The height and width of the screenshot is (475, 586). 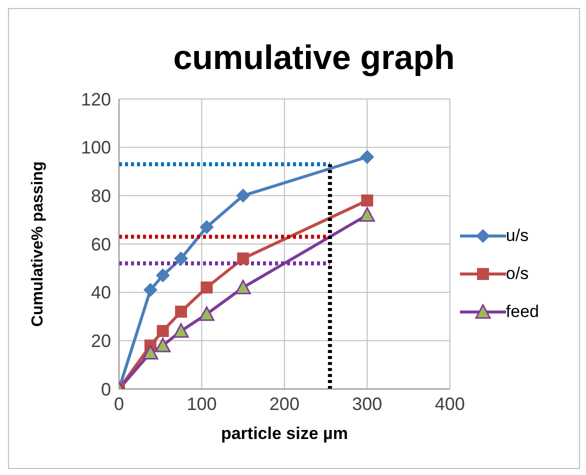 I want to click on legend-label: o/s, so click(x=517, y=274).